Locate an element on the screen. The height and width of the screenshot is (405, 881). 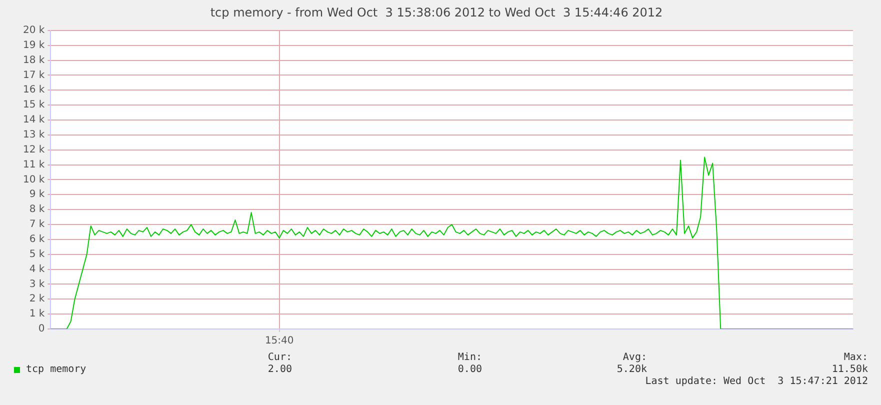
text: 2.00 is located at coordinates (279, 370).